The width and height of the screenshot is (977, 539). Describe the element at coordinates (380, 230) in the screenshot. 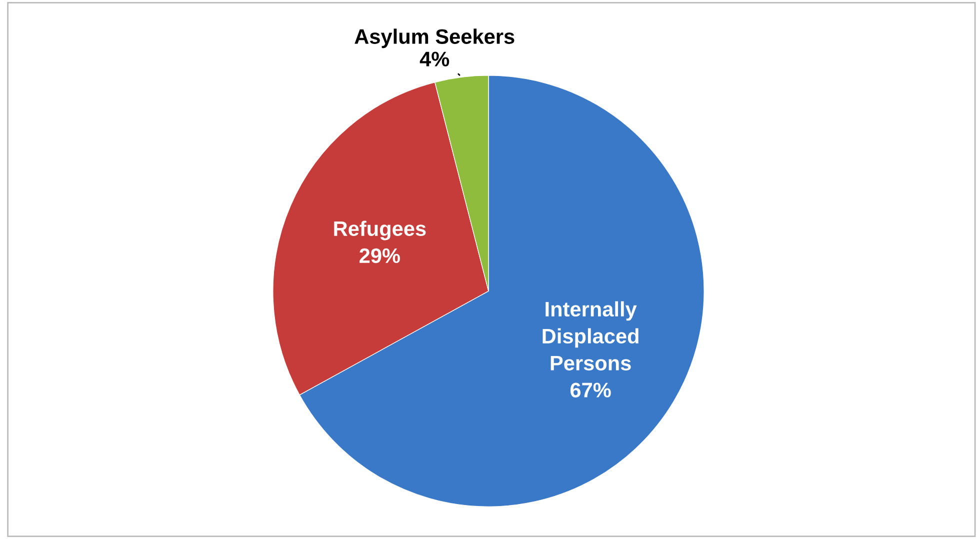

I see `slice-label: Refugees` at that location.